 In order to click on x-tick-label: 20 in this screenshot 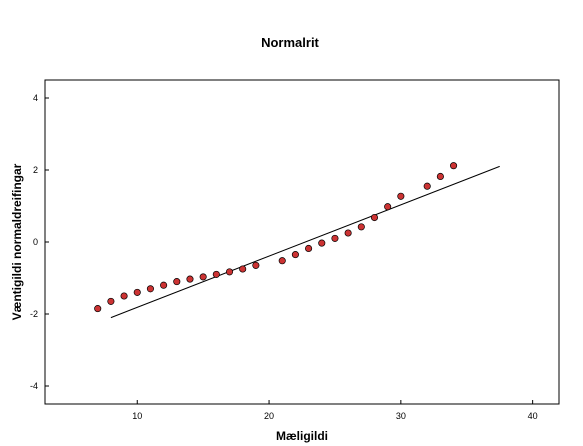, I will do `click(269, 416)`.